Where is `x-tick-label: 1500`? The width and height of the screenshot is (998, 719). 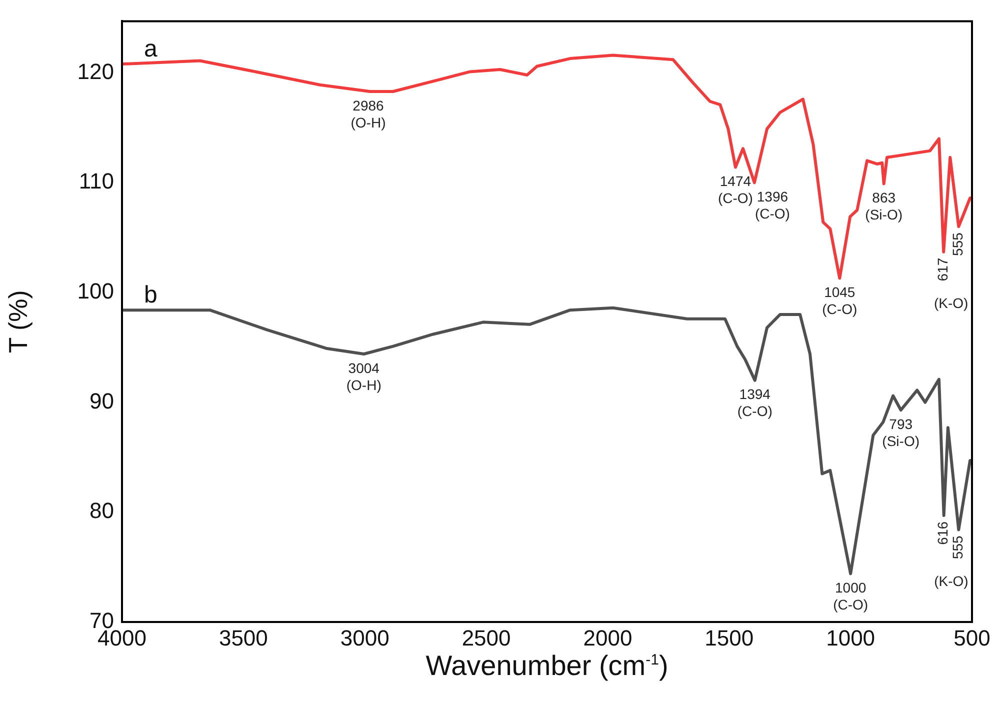
x-tick-label: 1500 is located at coordinates (729, 637).